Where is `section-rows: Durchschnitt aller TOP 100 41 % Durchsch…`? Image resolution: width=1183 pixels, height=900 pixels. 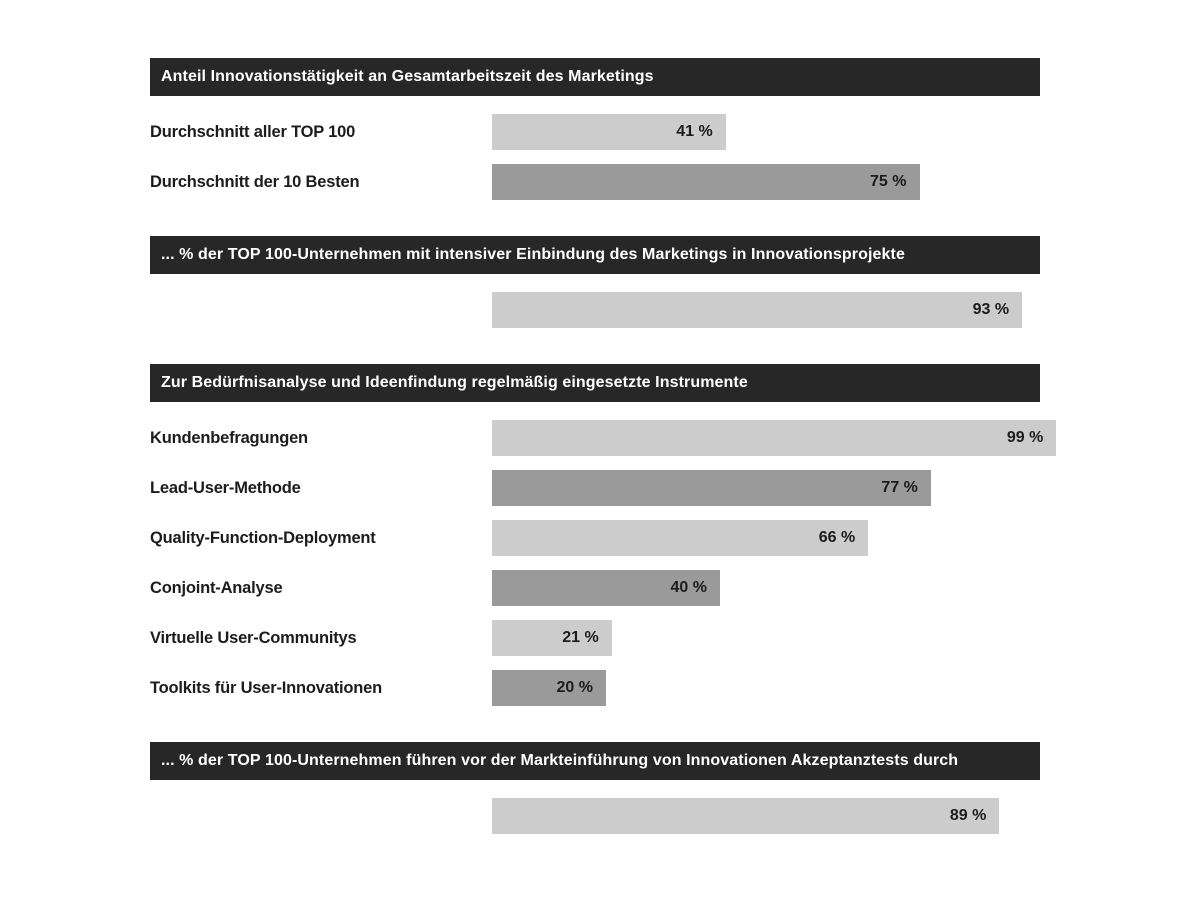
section-rows: Durchschnitt aller TOP 100 41 % Durchsch… is located at coordinates (666, 157).